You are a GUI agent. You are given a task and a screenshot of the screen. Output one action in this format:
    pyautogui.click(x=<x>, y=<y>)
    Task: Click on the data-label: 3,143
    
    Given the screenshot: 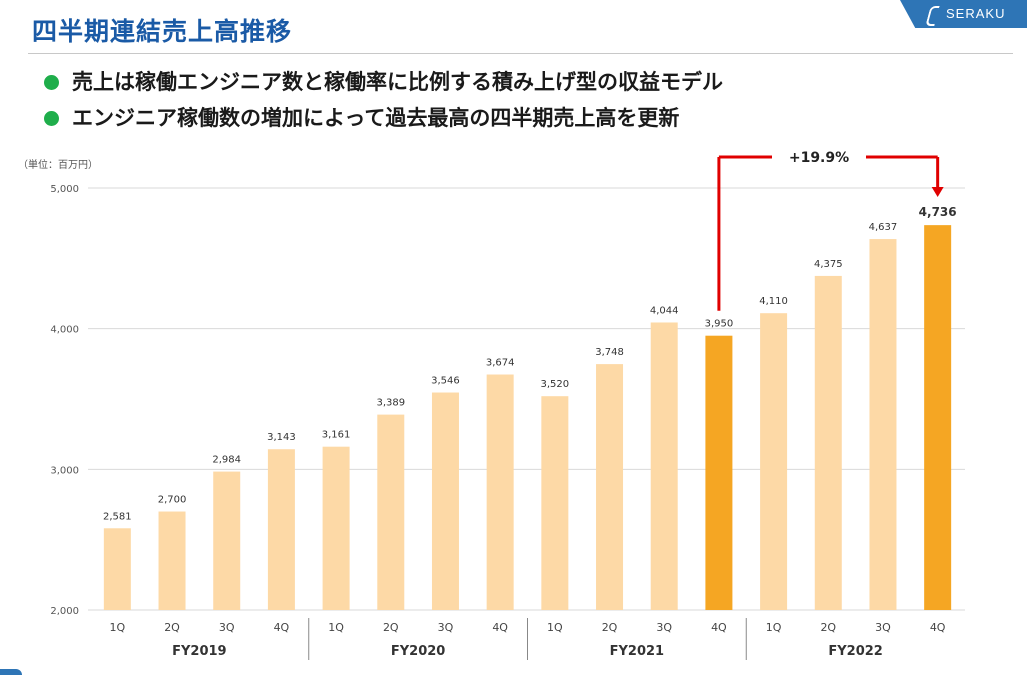 What is the action you would take?
    pyautogui.click(x=281, y=437)
    